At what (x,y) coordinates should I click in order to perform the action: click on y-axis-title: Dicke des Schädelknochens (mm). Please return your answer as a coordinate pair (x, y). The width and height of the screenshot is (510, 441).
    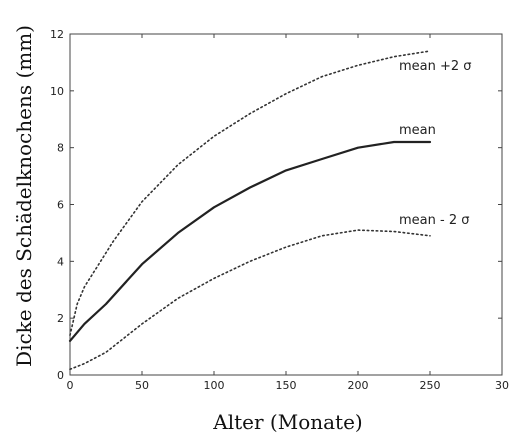
    Looking at the image, I should click on (24, 196).